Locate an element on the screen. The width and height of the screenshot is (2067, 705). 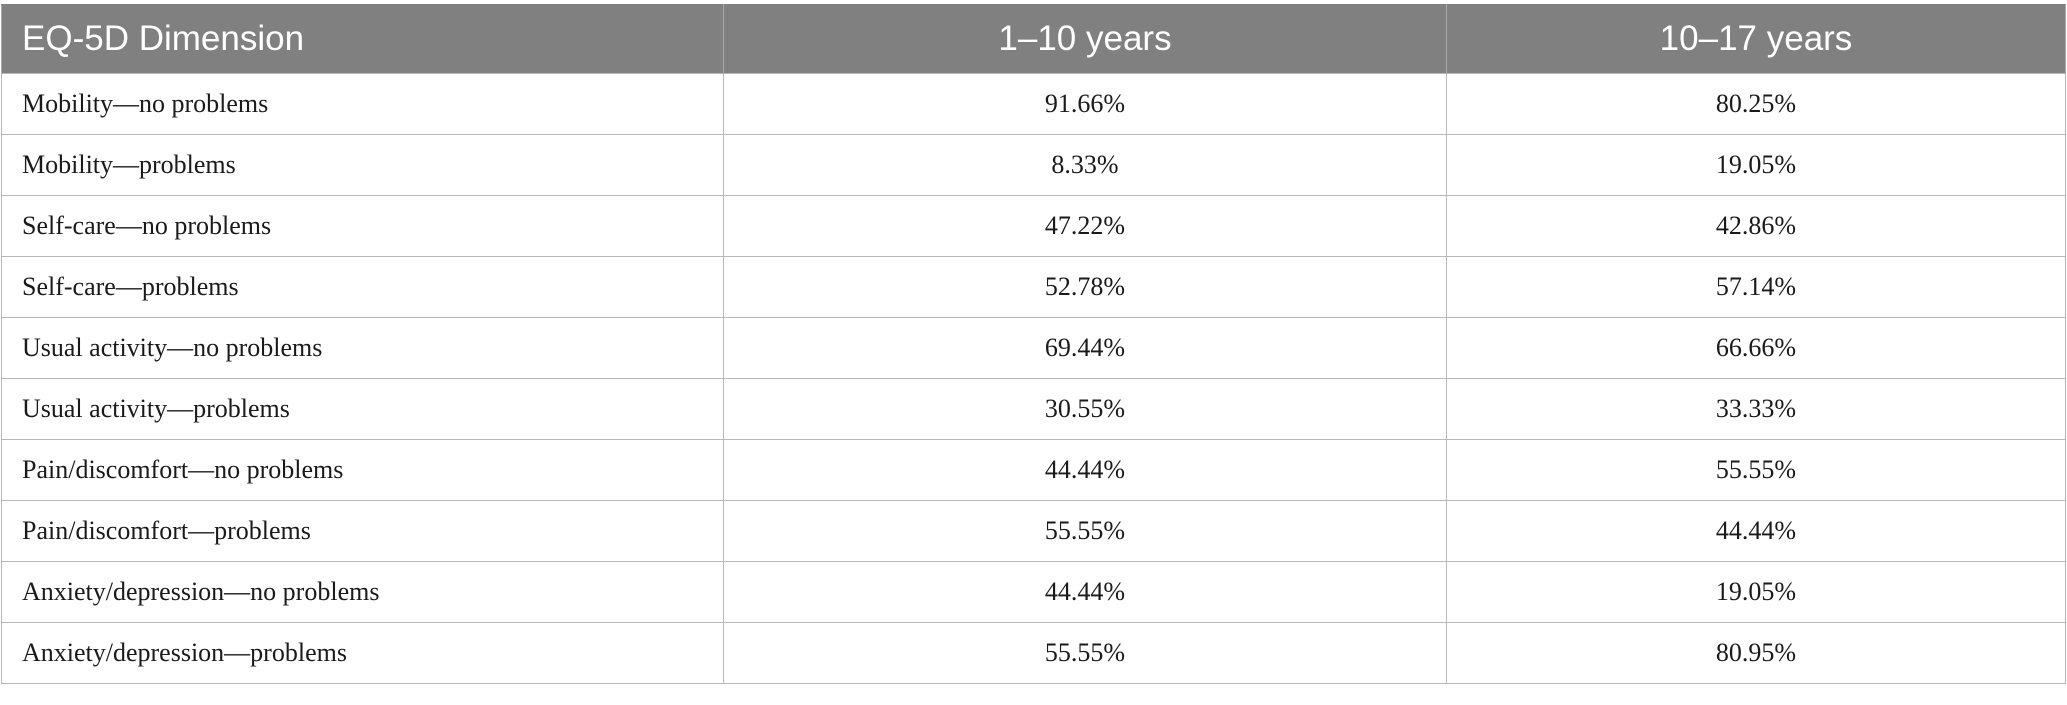
table-row: Self-care—problems 52.78% 57.14% is located at coordinates (1033, 287).